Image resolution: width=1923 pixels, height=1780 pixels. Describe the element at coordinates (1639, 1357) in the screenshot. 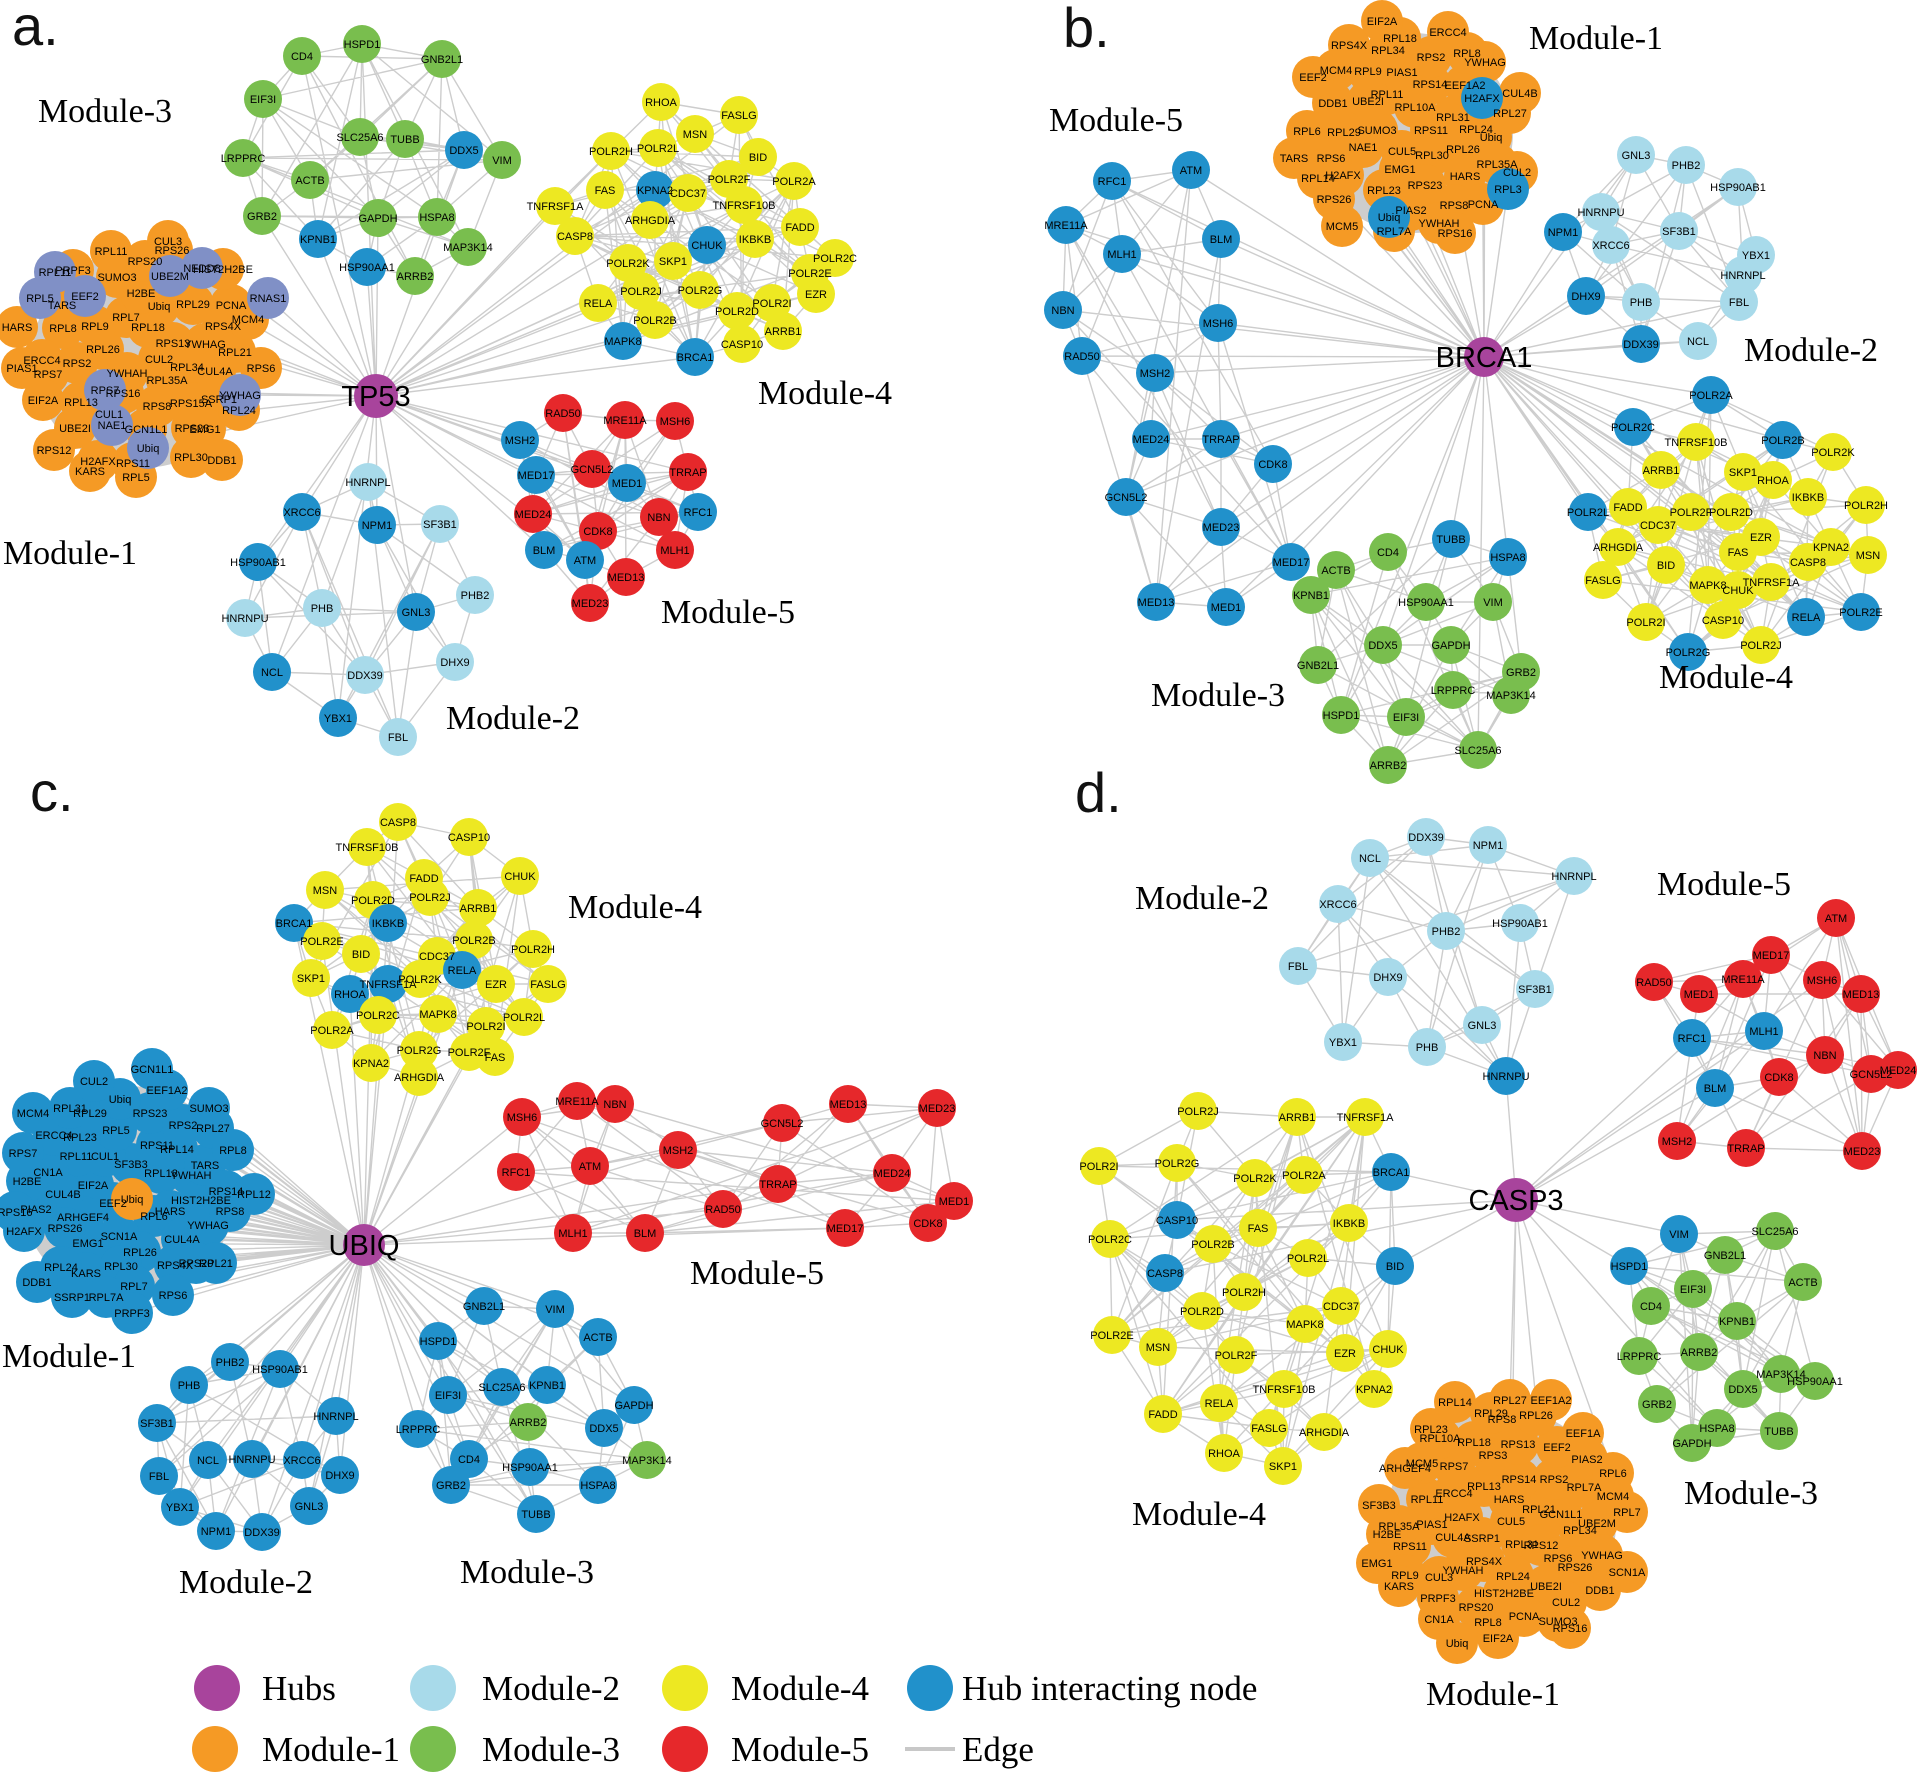

I see `svg-text: LRPPRC` at that location.